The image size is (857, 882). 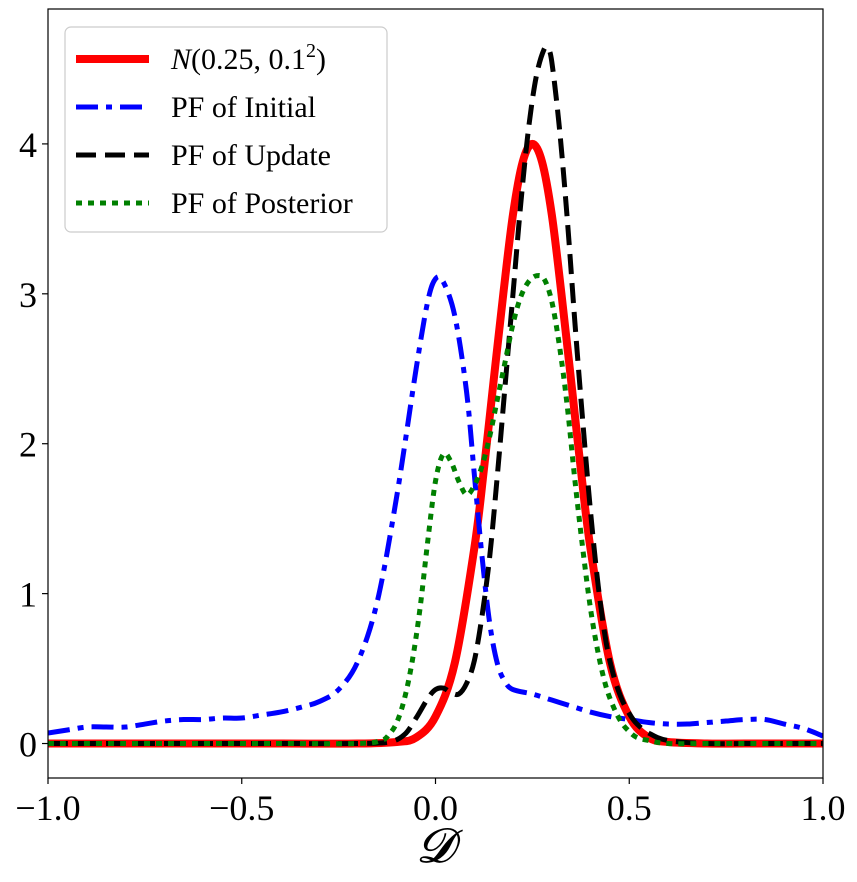 What do you see at coordinates (251, 155) in the screenshot?
I see `legend-label-3: PF of Update` at bounding box center [251, 155].